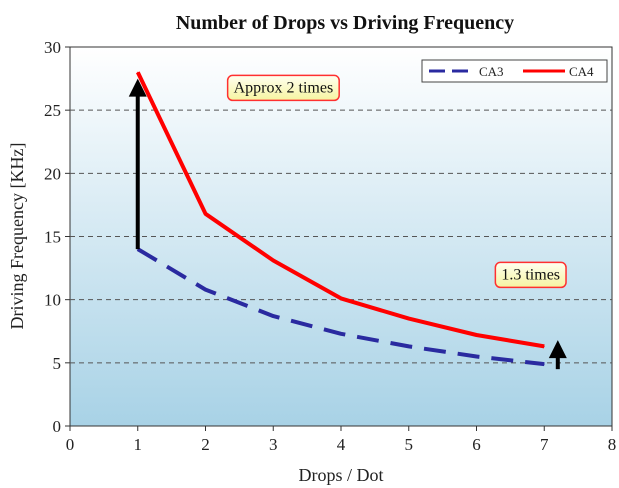 This screenshot has height=488, width=619. Describe the element at coordinates (341, 475) in the screenshot. I see `x-axis-label: Drops / Dot` at that location.